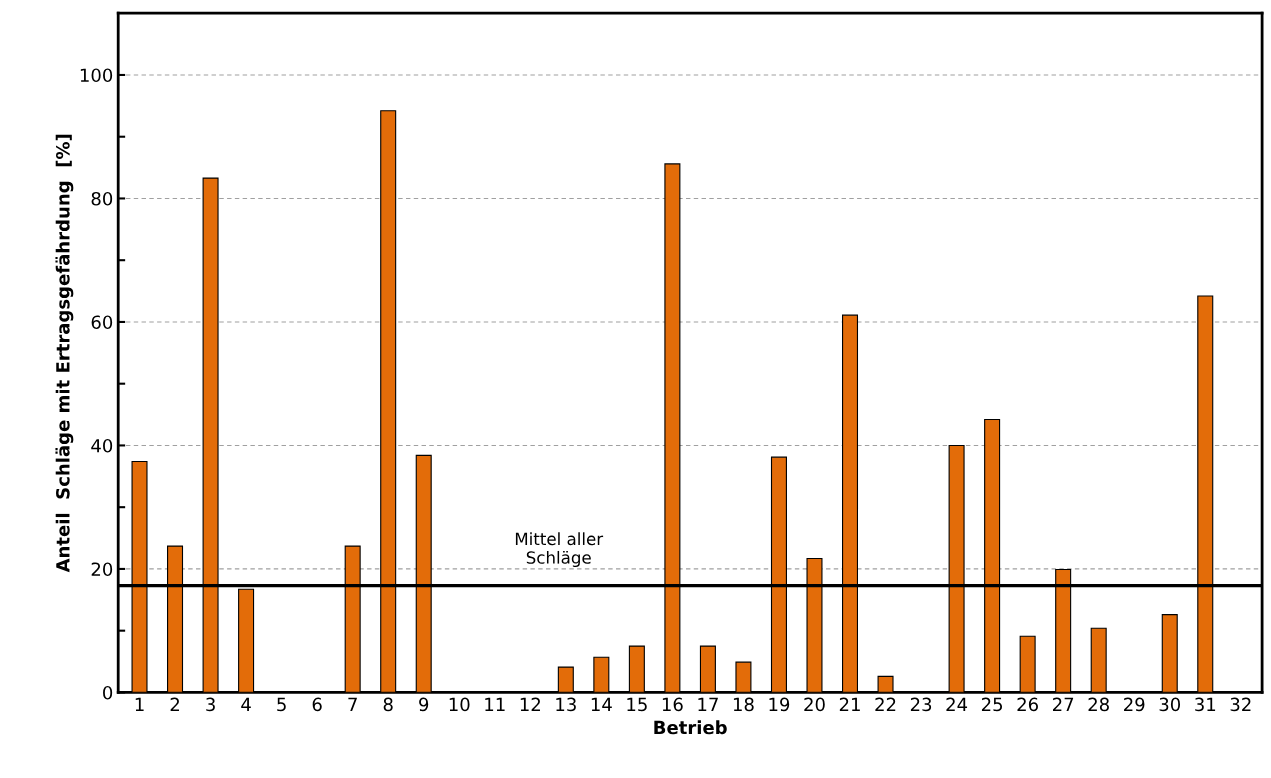 This screenshot has width=1271, height=778. Describe the element at coordinates (814, 704) in the screenshot. I see `x-tick-label: 20` at that location.